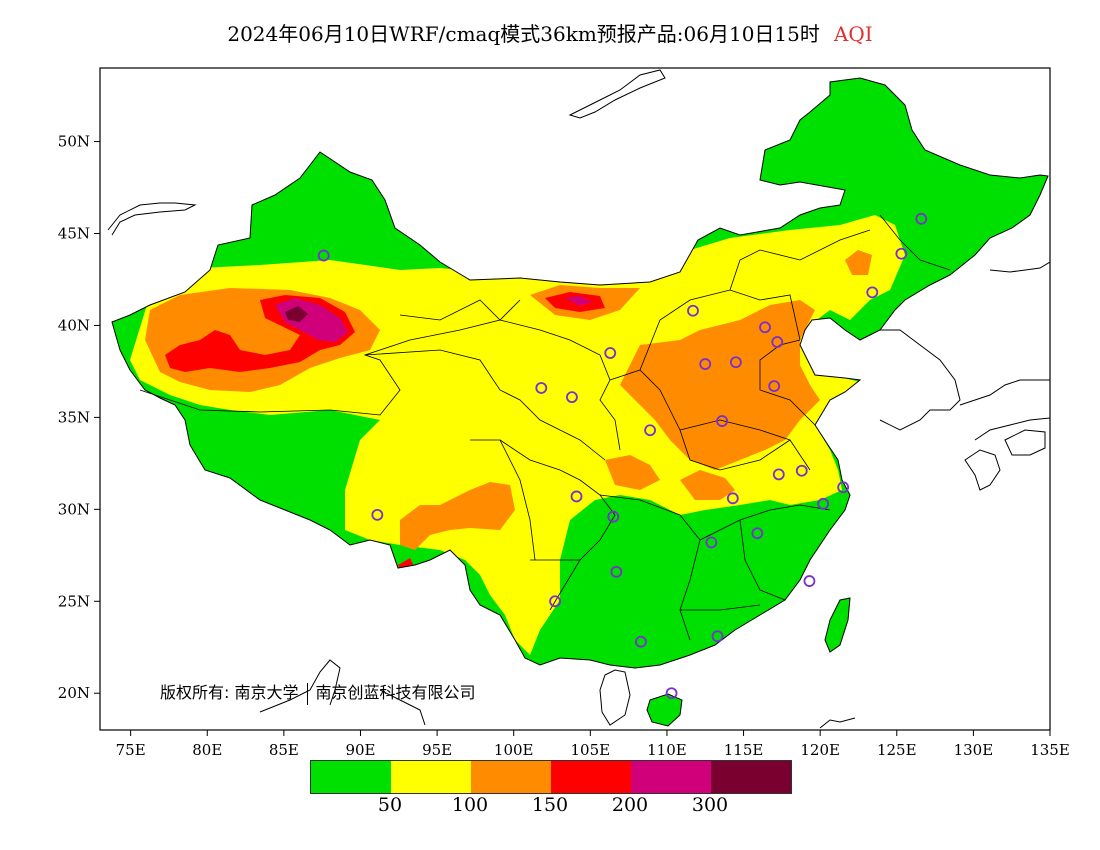 The width and height of the screenshot is (1100, 850). What do you see at coordinates (195, 692) in the screenshot?
I see `copyright-prefix: 版权所有:` at bounding box center [195, 692].